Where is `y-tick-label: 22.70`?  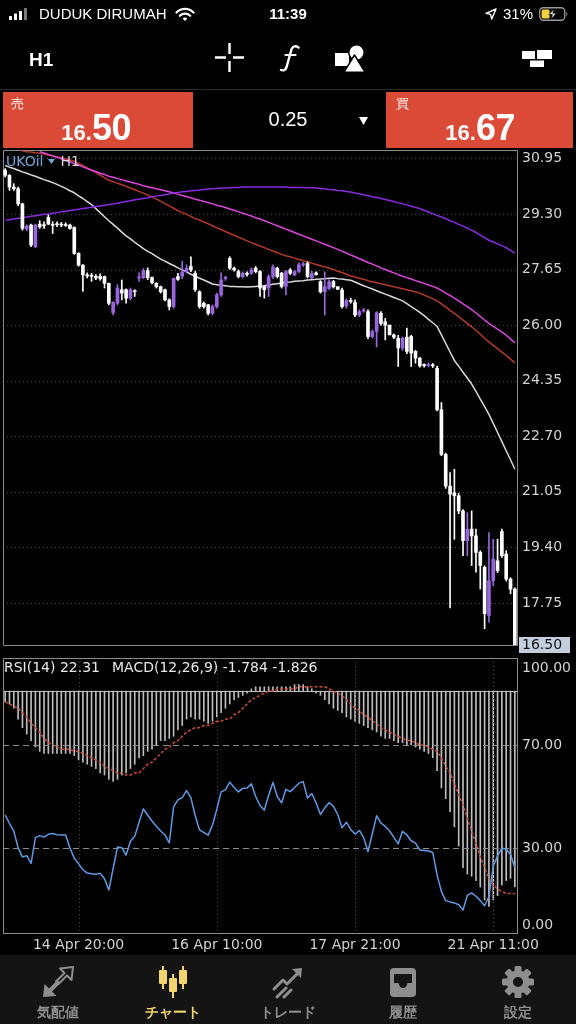
y-tick-label: 22.70 is located at coordinates (542, 434).